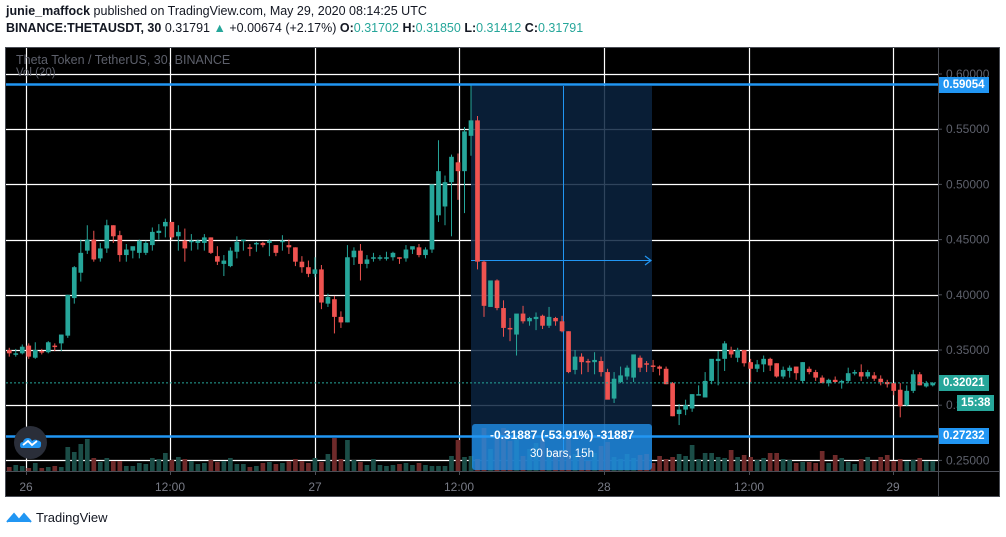 This screenshot has width=1006, height=537. I want to click on chart-legend-title: Theta Token / TetherUS, 30, BINANCE, so click(123, 60).